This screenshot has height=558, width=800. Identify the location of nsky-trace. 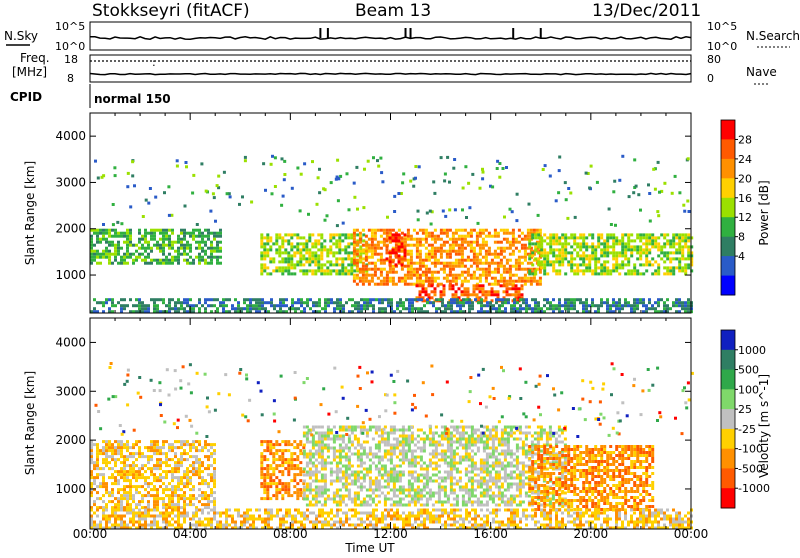
(390, 38).